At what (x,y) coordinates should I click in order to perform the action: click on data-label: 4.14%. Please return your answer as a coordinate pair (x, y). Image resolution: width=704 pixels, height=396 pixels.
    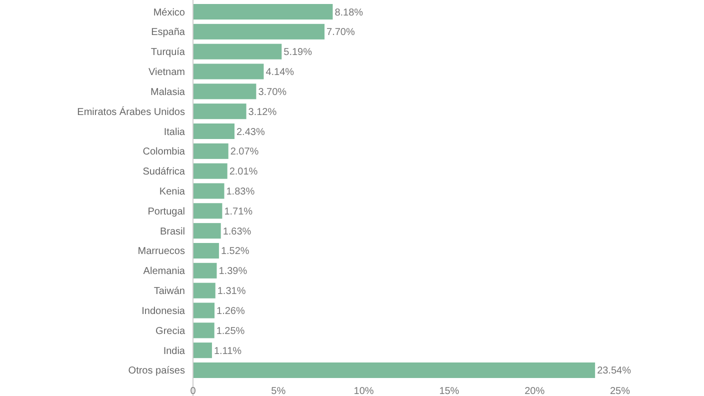
    Looking at the image, I should click on (280, 72).